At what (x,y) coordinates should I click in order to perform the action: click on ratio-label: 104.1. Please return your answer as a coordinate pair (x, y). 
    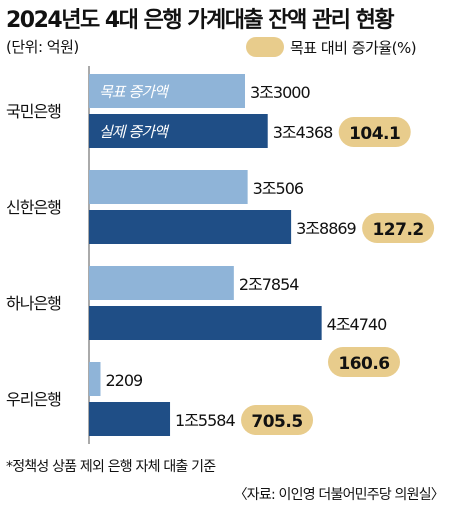
    Looking at the image, I should click on (374, 134).